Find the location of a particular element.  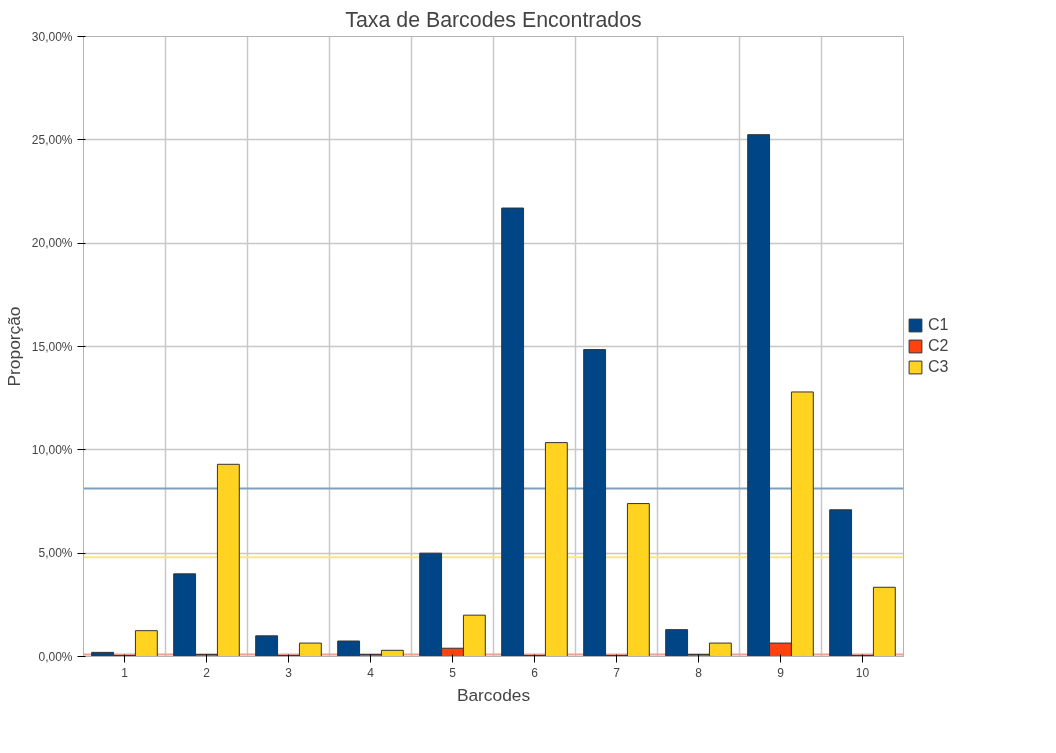

x-tick-label: 2 is located at coordinates (207, 672).